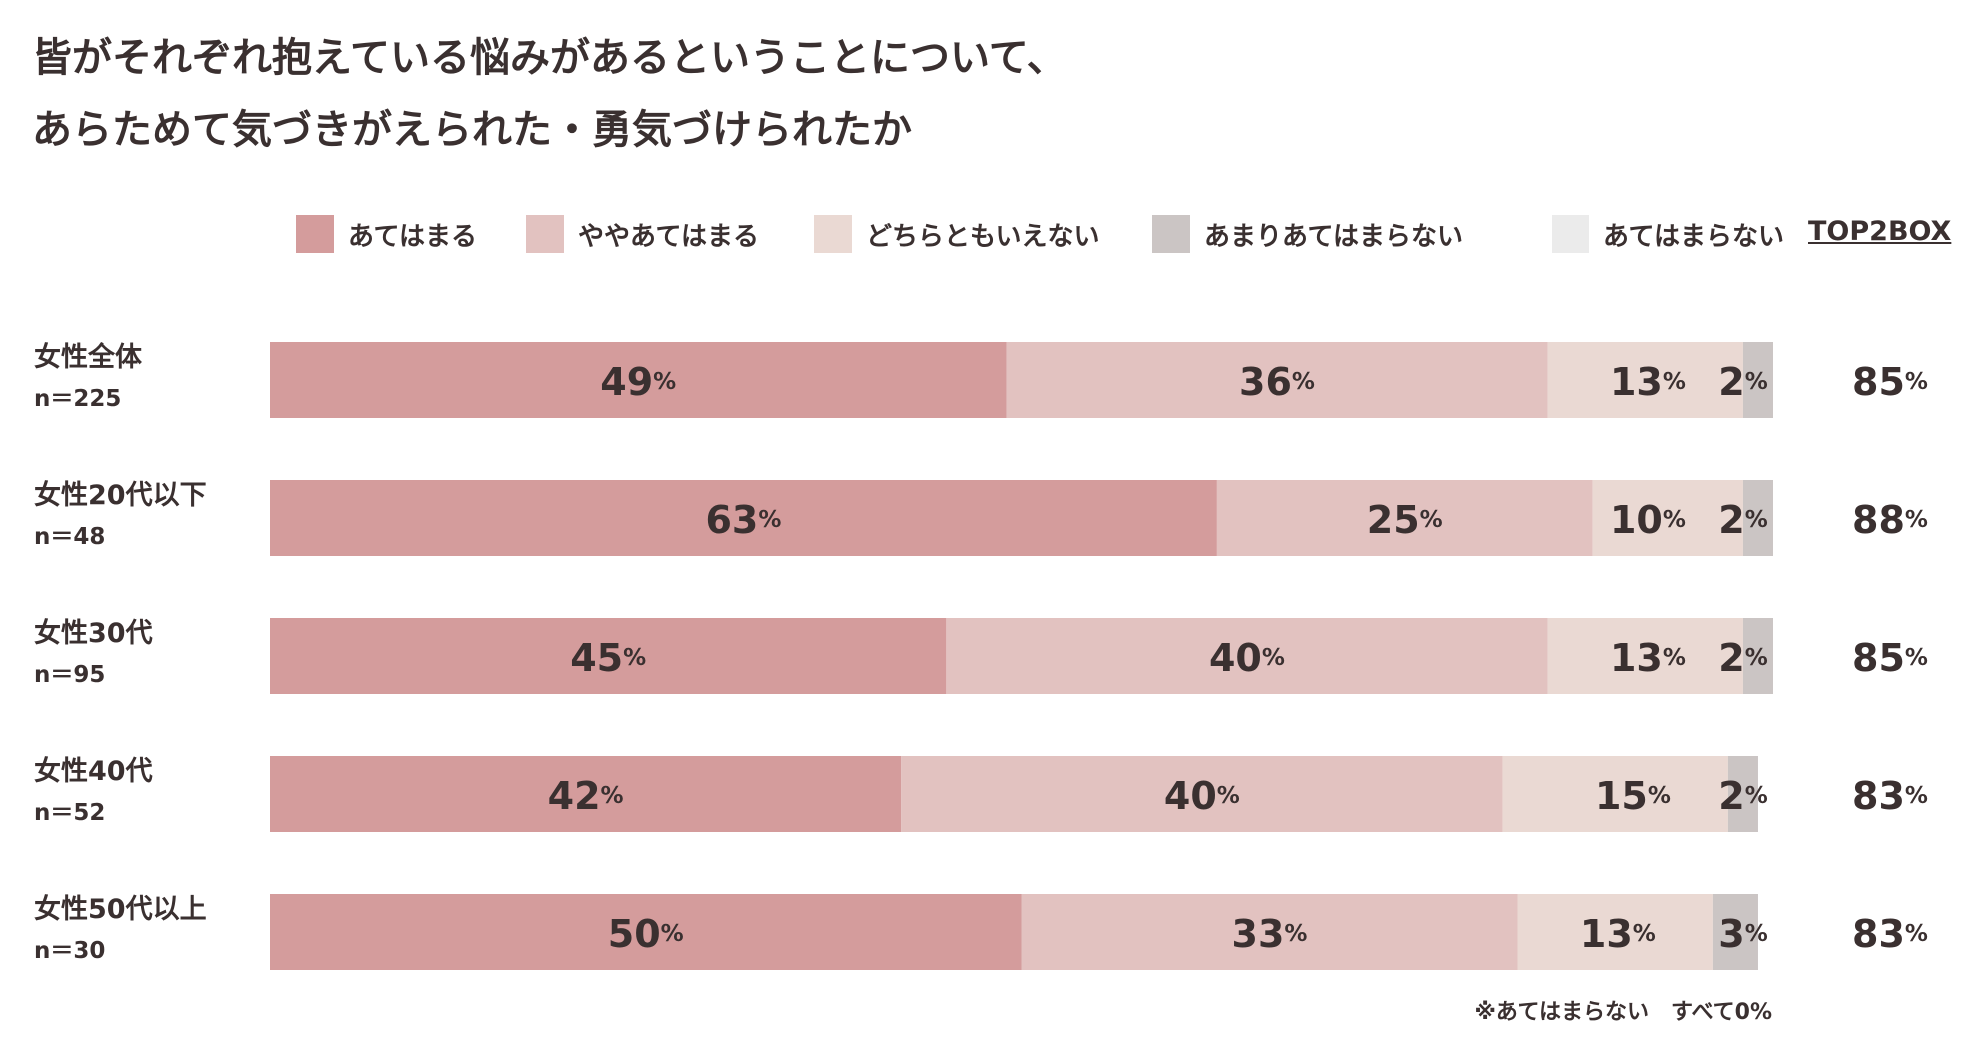 The height and width of the screenshot is (1056, 1970). Describe the element at coordinates (1623, 1012) in the screenshot. I see `footnote: ※あてはまらない すべて0%` at that location.